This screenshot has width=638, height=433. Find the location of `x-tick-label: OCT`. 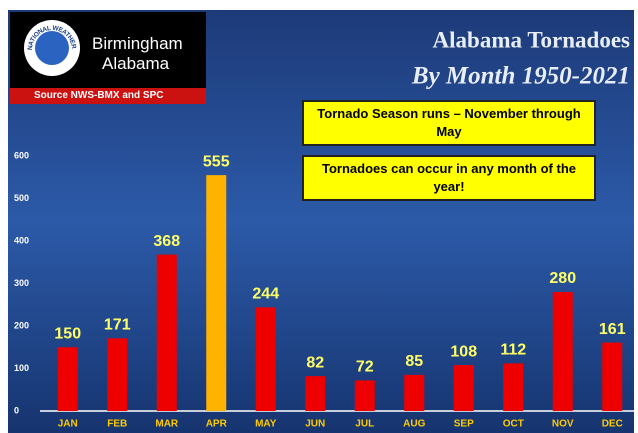

x-tick-label: OCT is located at coordinates (513, 424).